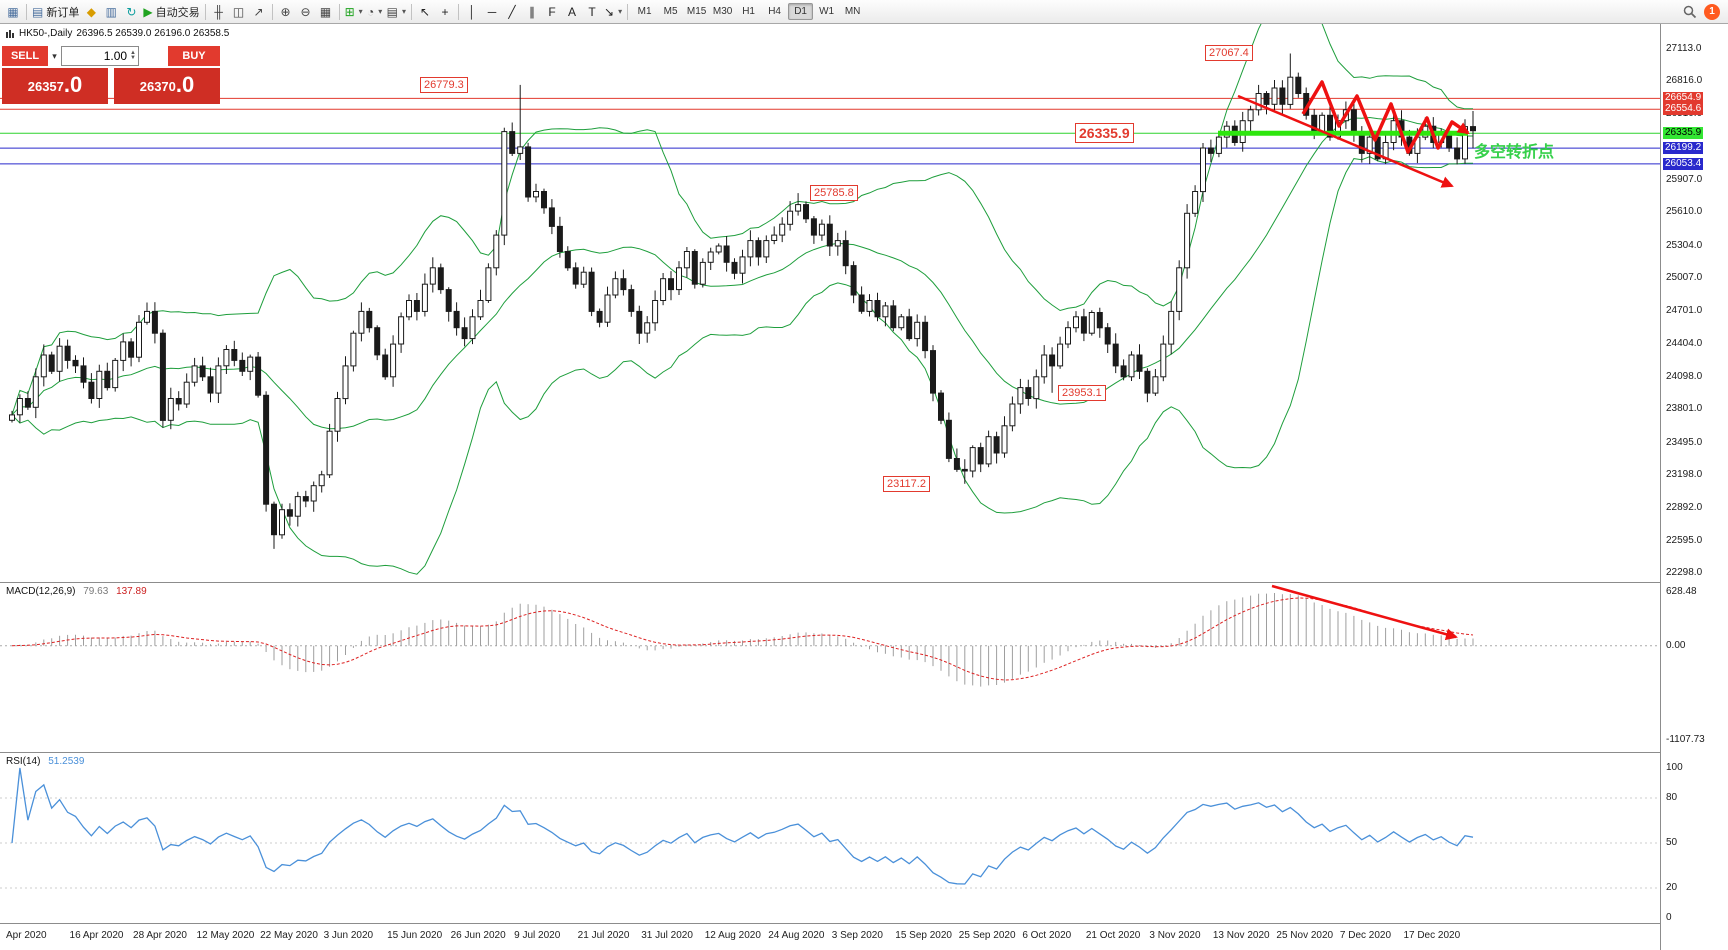  Describe the element at coordinates (1684, 179) in the screenshot. I see `axis-tick-label: 25907.0` at that location.